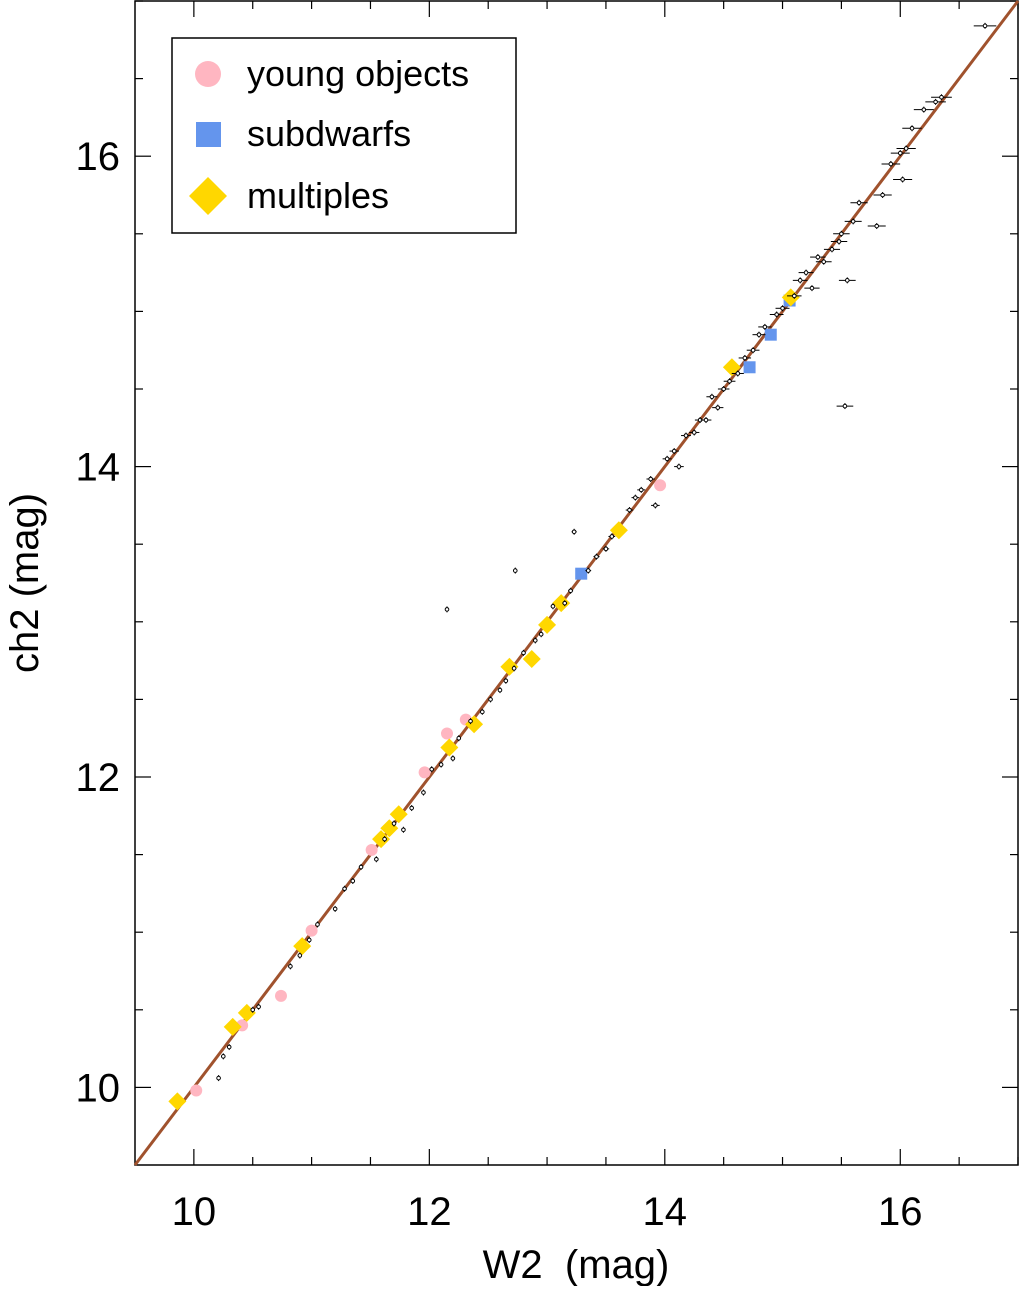  Describe the element at coordinates (900, 1212) in the screenshot. I see `x-tick-label: 16` at that location.